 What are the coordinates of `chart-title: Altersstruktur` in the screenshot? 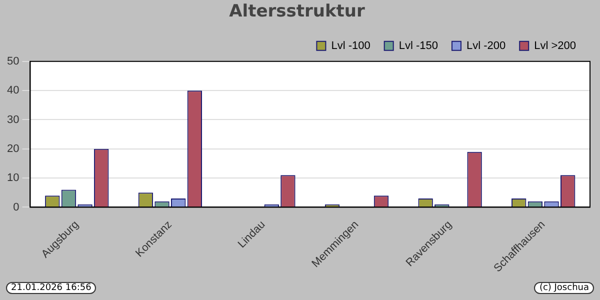 It's located at (297, 12).